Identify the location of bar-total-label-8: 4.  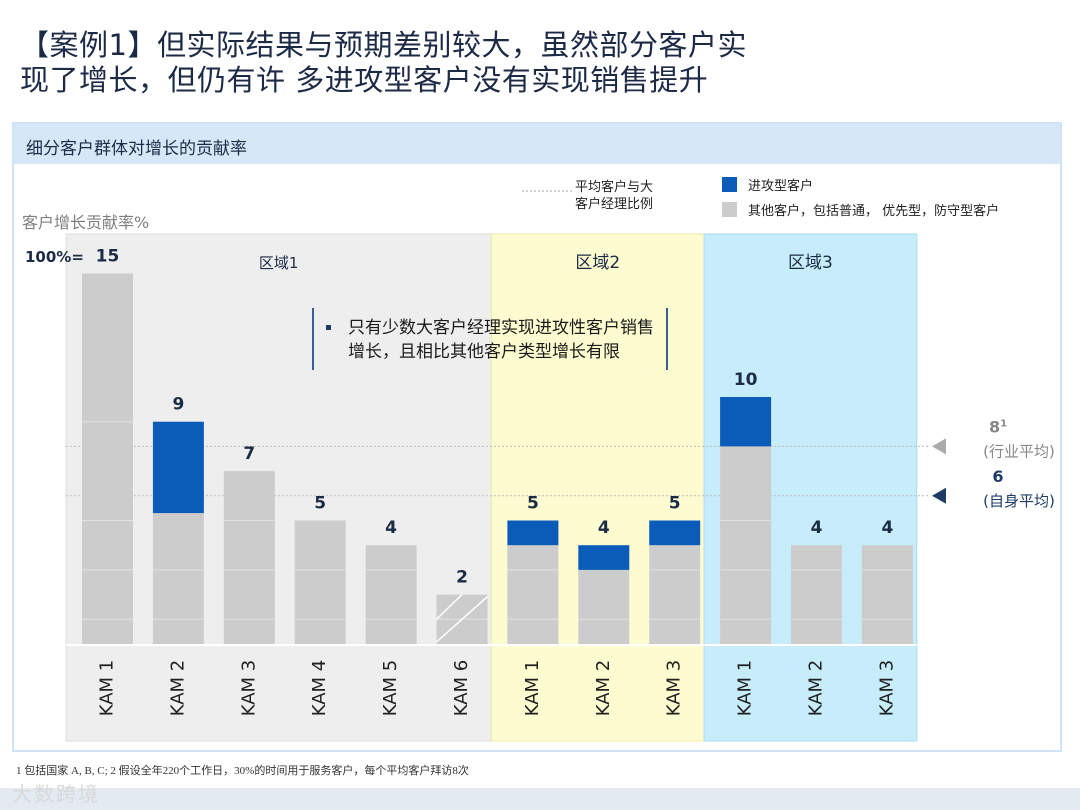
(604, 528).